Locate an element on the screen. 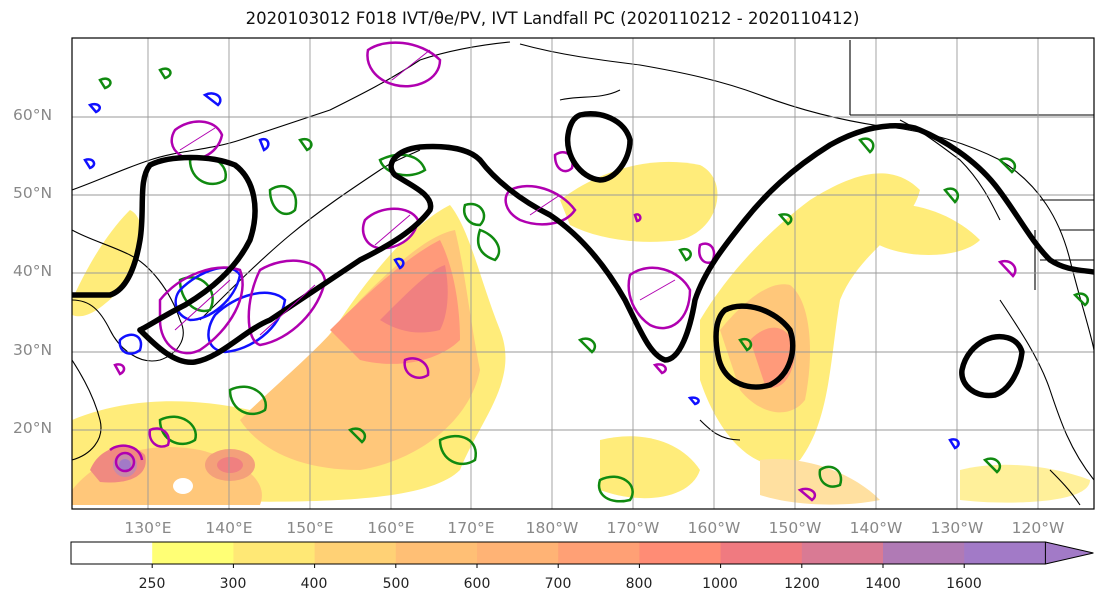 The image size is (1105, 603). colorbar-tick-label: 700 is located at coordinates (558, 584).